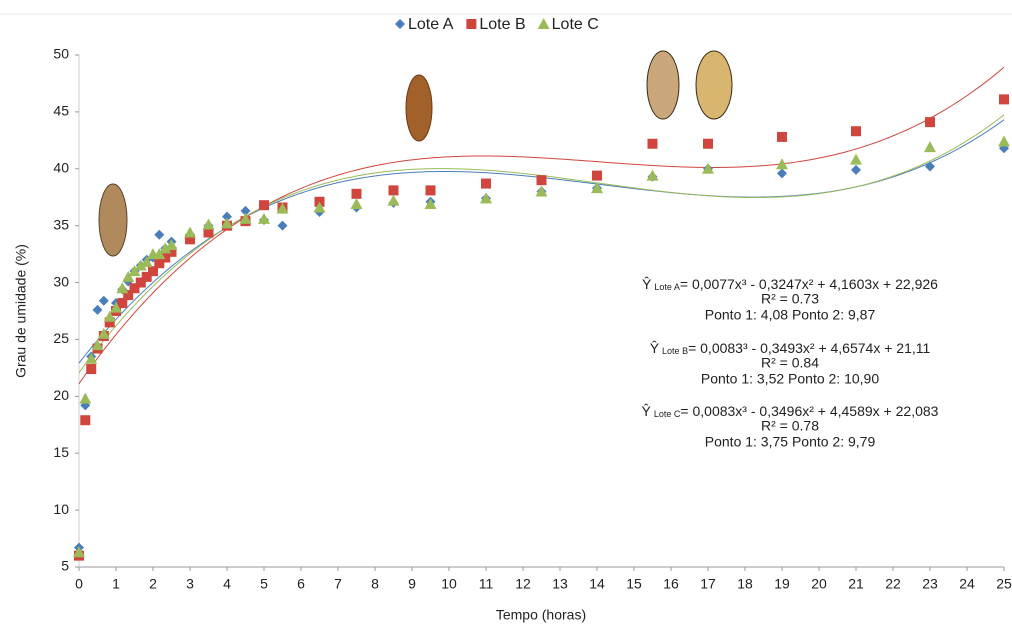 The height and width of the screenshot is (627, 1012). What do you see at coordinates (597, 584) in the screenshot?
I see `x-tick-label: 14` at bounding box center [597, 584].